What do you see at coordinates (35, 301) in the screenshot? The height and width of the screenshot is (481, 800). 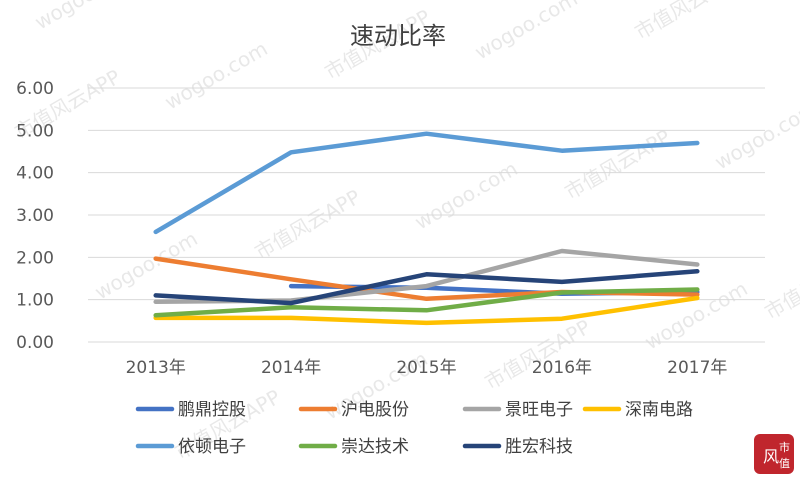 I see `y-tick-label: 1.00` at bounding box center [35, 301].